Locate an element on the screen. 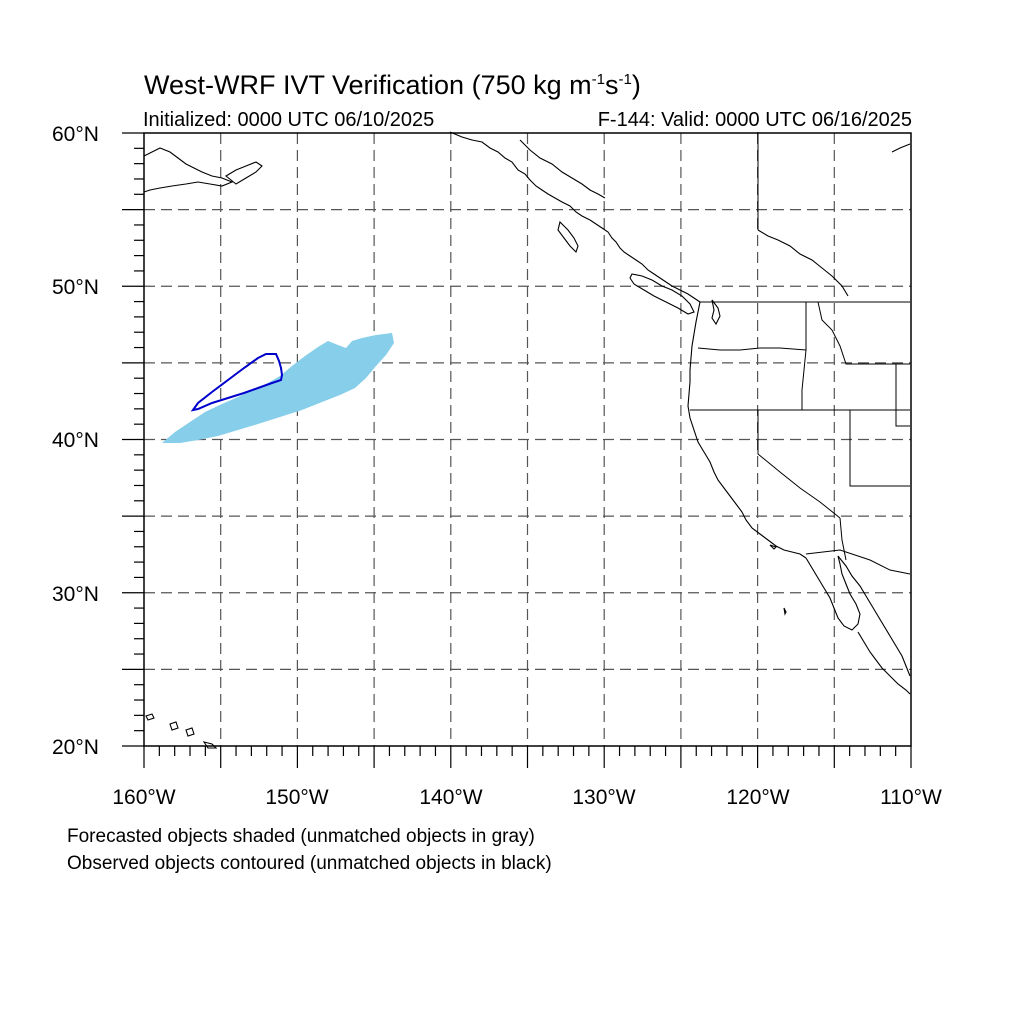  lat-label-40: 40°N is located at coordinates (75, 440).